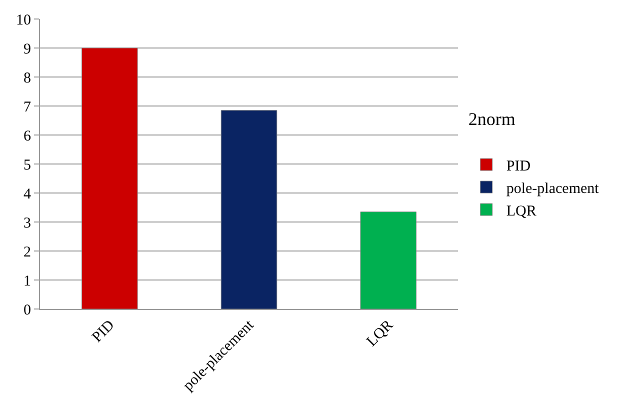  Describe the element at coordinates (27, 310) in the screenshot. I see `y-tick-label: 0` at that location.